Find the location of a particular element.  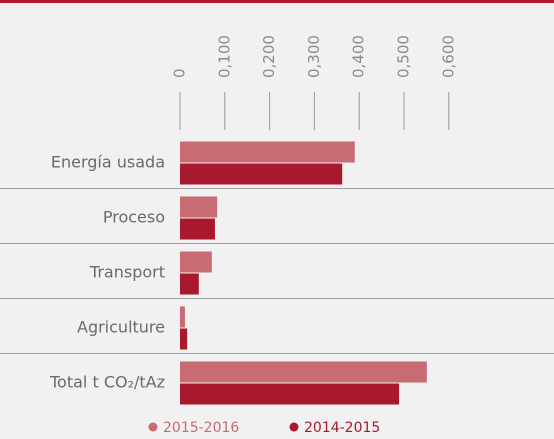

x-tick-label: 0,300 is located at coordinates (314, 56).